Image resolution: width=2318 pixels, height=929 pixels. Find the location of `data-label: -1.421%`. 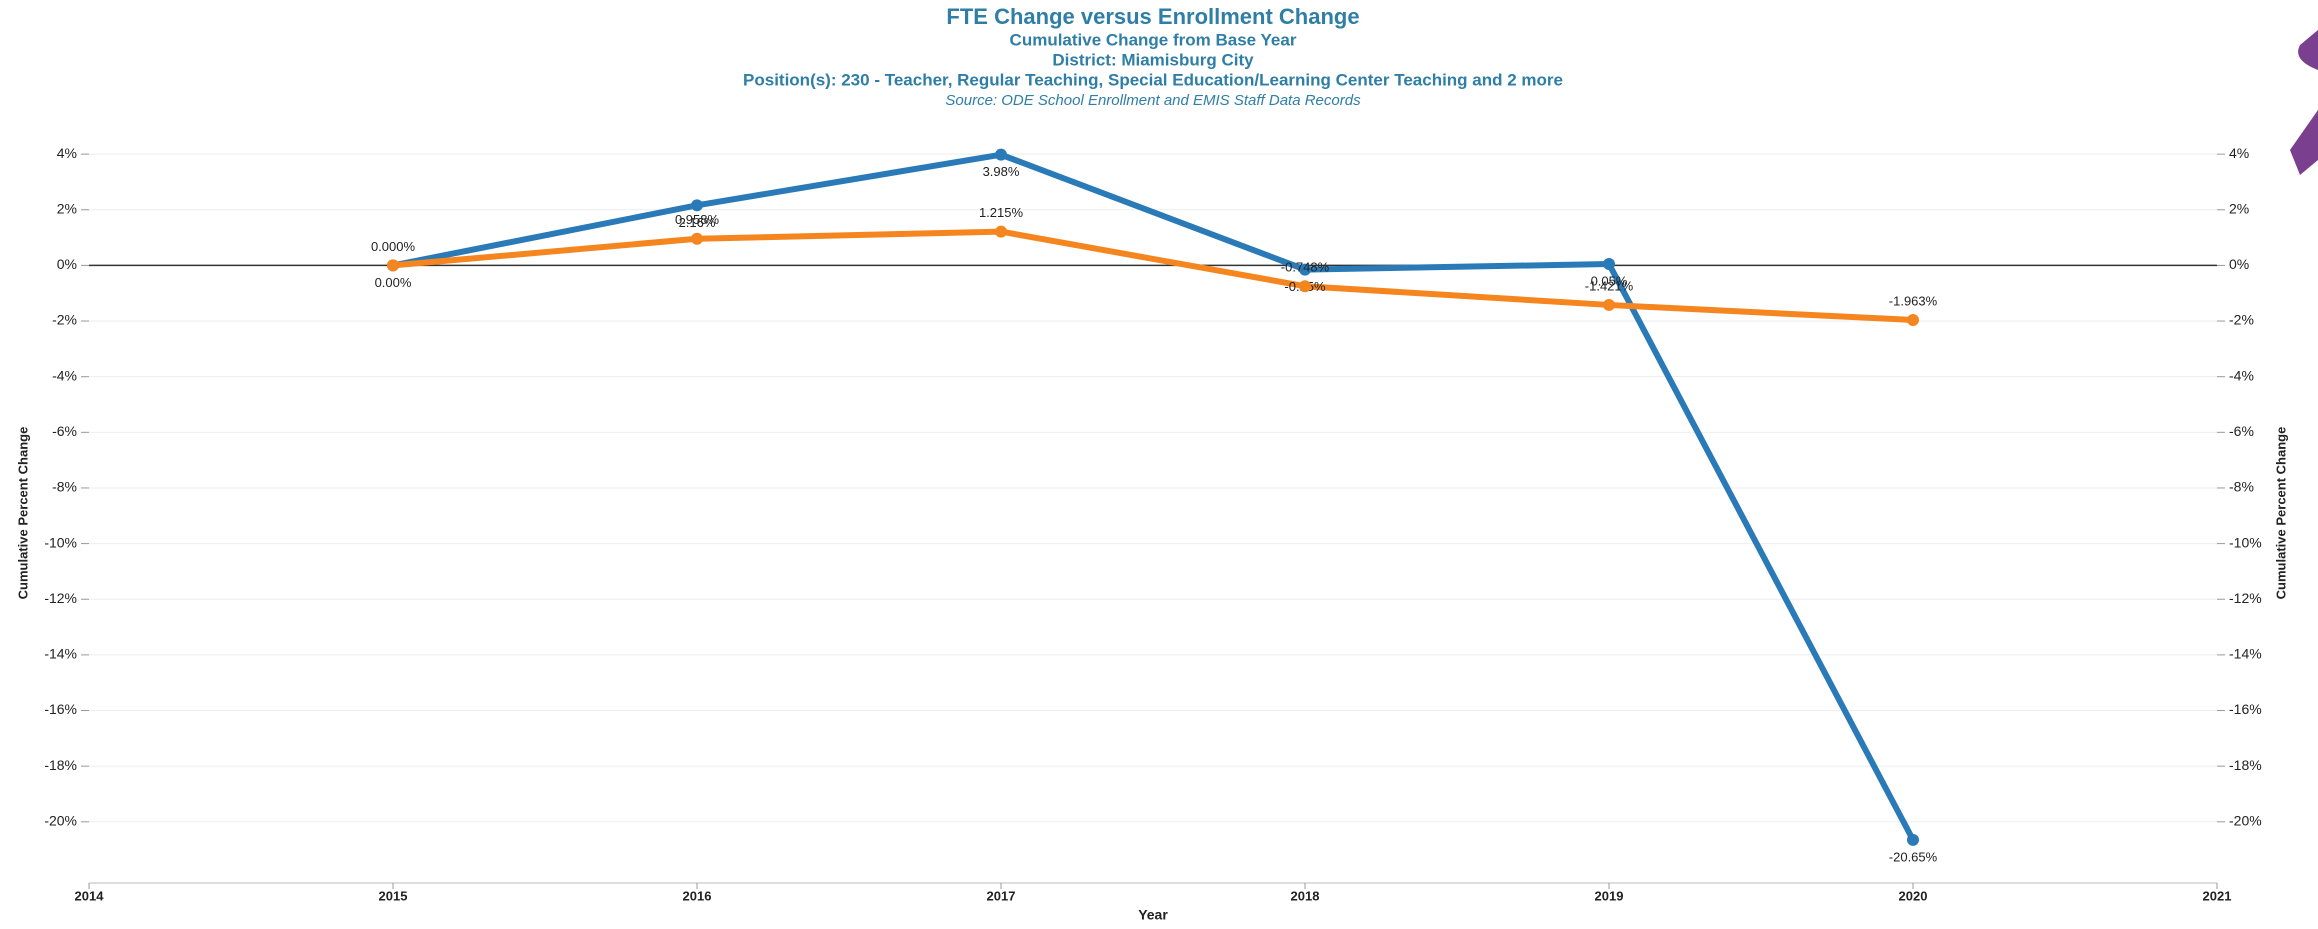

data-label: -1.421% is located at coordinates (1609, 285).